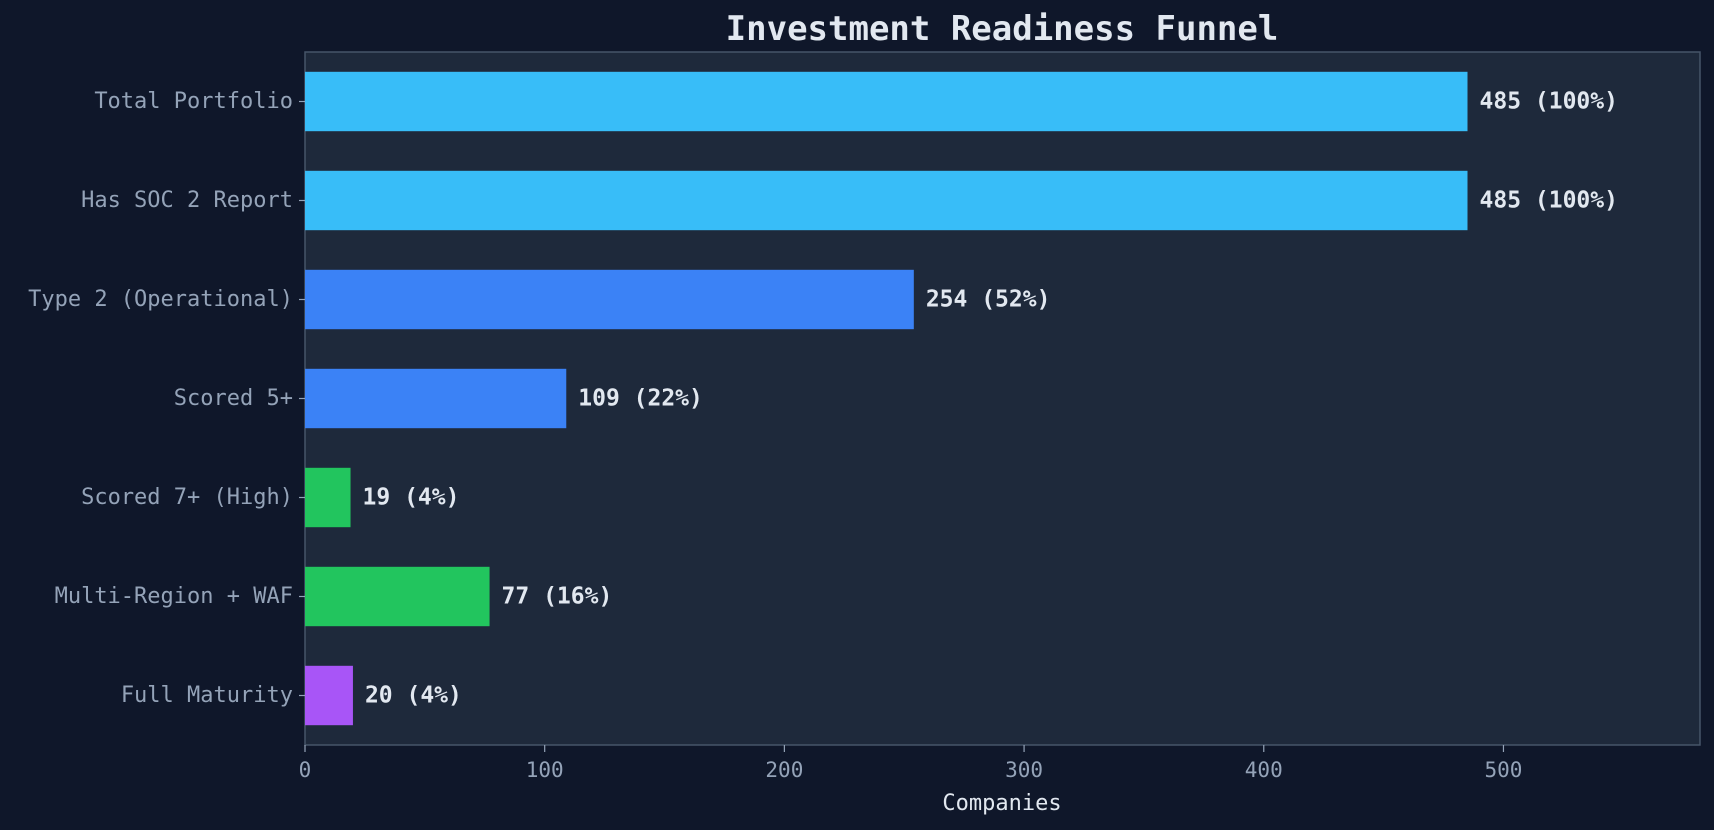 The width and height of the screenshot is (1714, 830). What do you see at coordinates (988, 300) in the screenshot?
I see `data-label-2: 254 (52%)` at bounding box center [988, 300].